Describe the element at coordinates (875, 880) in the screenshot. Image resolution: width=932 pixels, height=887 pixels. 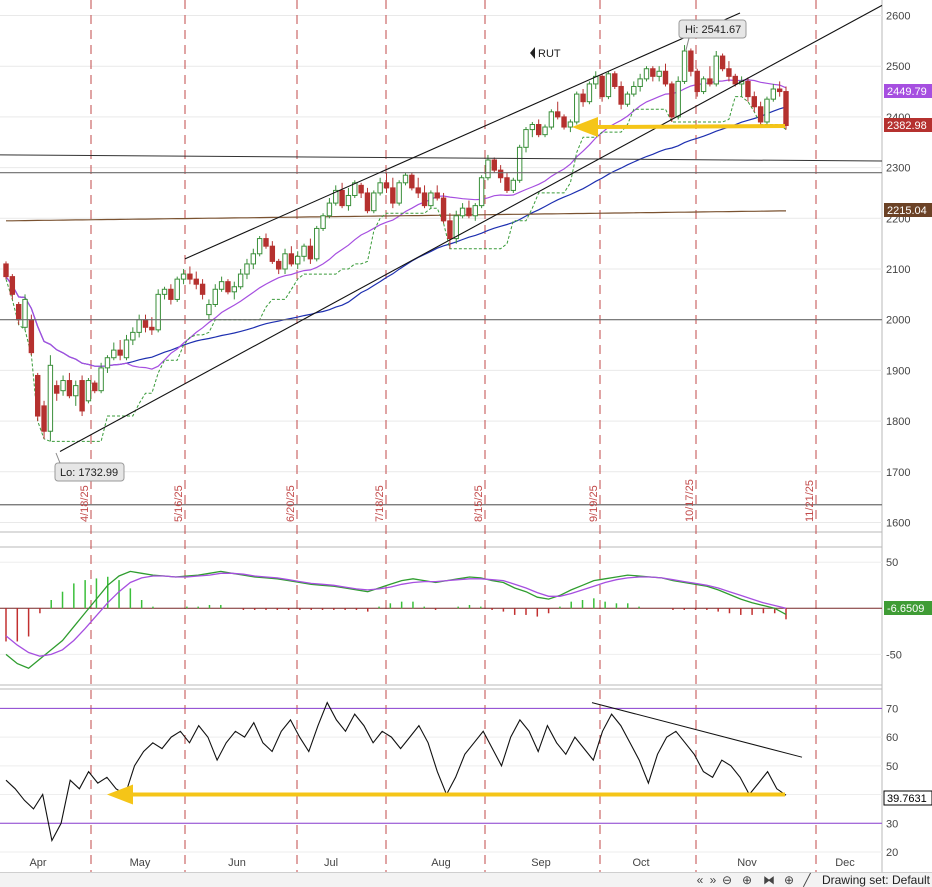
I see `drawing-set-label: Drawing set: Default` at that location.